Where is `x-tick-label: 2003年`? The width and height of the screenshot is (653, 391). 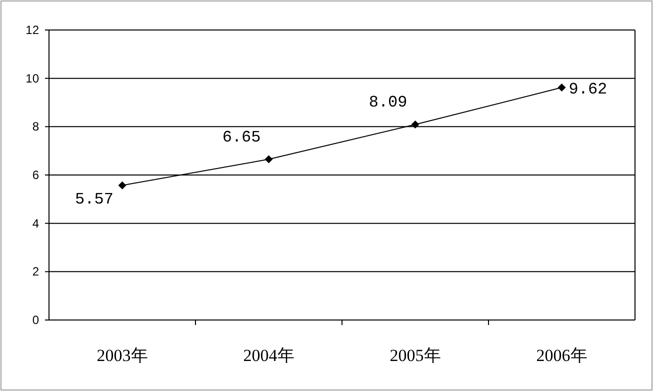
x-tick-label: 2003年 is located at coordinates (122, 355).